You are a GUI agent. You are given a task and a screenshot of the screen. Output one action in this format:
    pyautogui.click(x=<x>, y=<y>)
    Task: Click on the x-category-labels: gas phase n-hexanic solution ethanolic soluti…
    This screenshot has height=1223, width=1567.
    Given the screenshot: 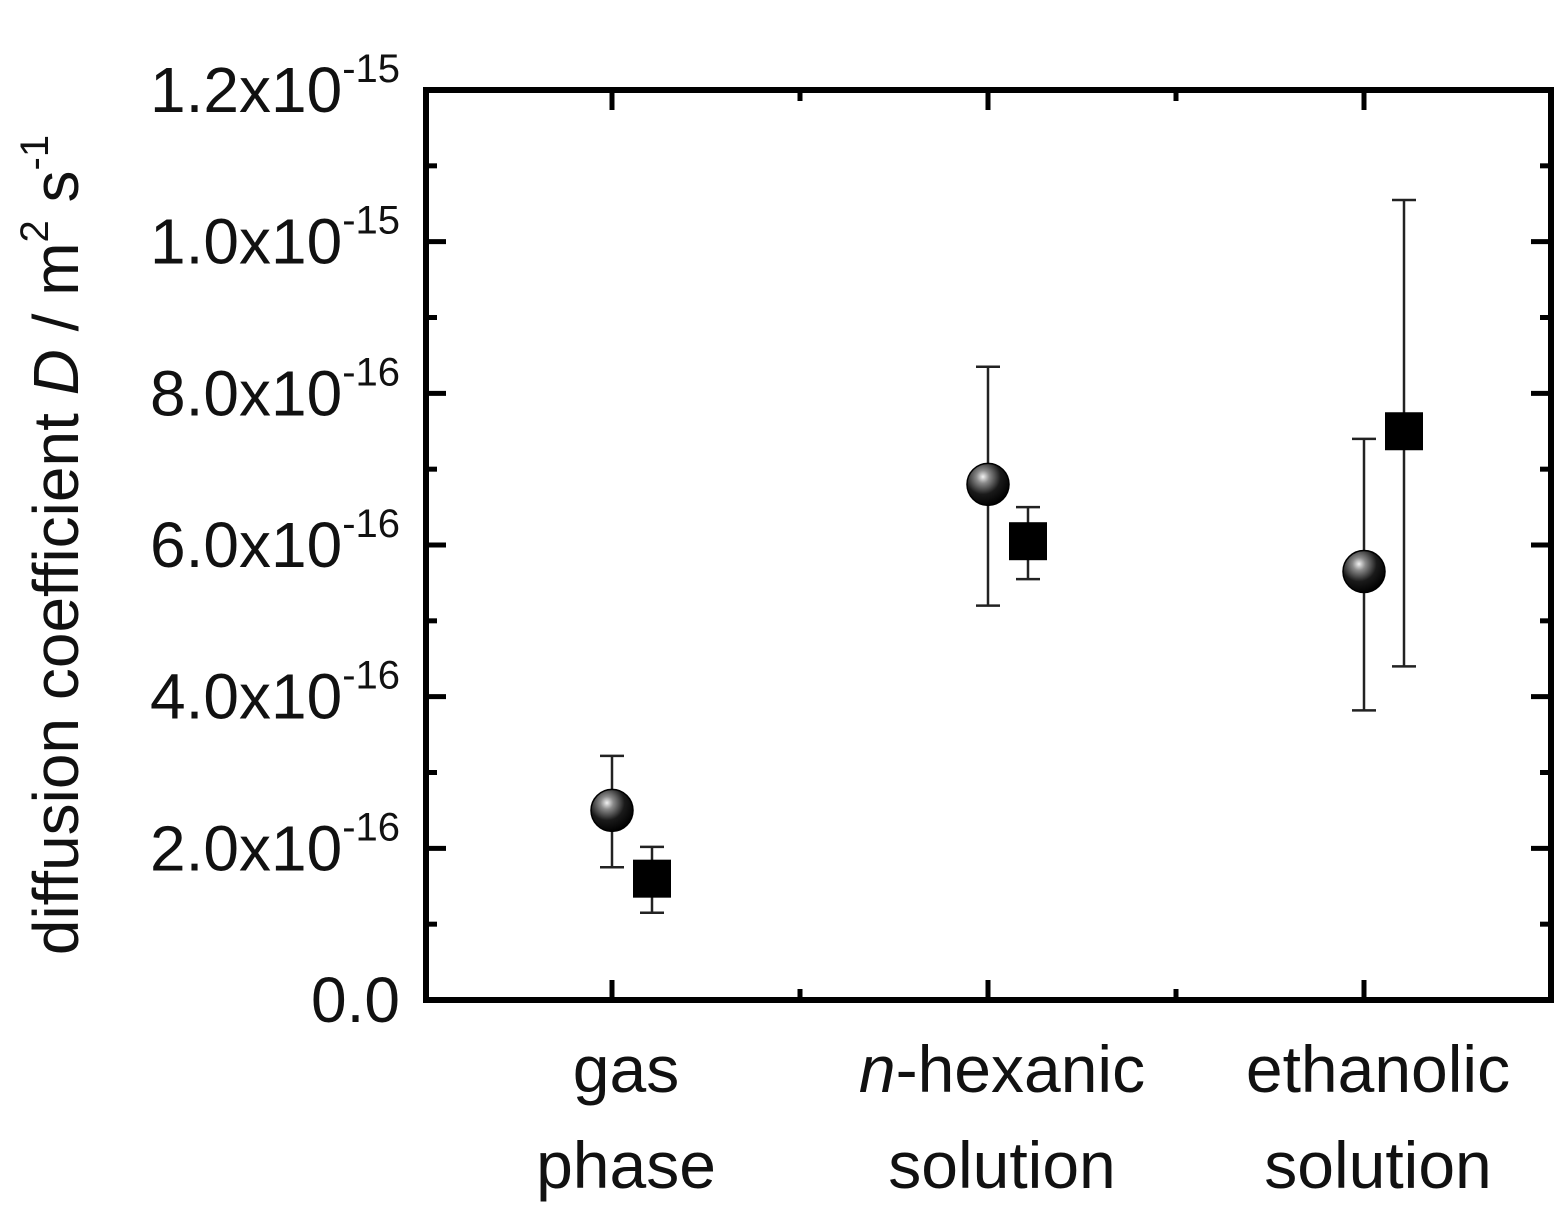 What is the action you would take?
    pyautogui.click(x=1023, y=1117)
    